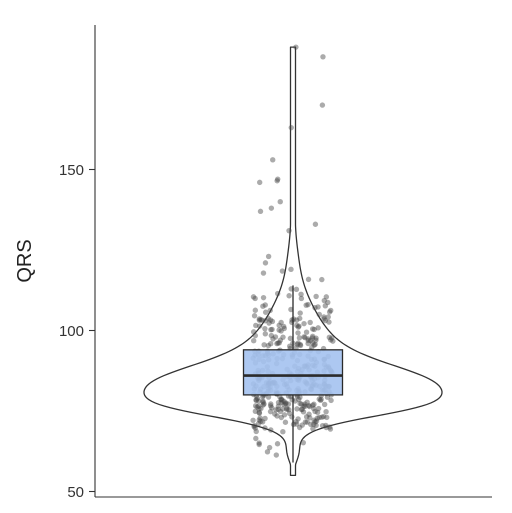  What do you see at coordinates (293, 374) in the screenshot?
I see `box-layer` at bounding box center [293, 374].